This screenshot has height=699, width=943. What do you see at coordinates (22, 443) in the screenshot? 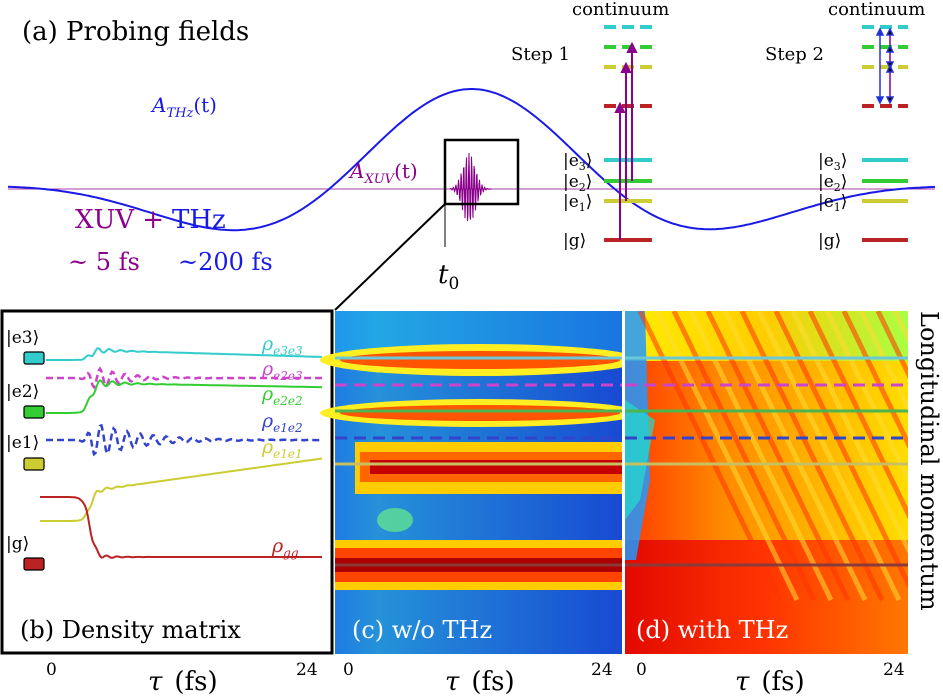
I see `state-label-e1: |e1⟩` at bounding box center [22, 443].